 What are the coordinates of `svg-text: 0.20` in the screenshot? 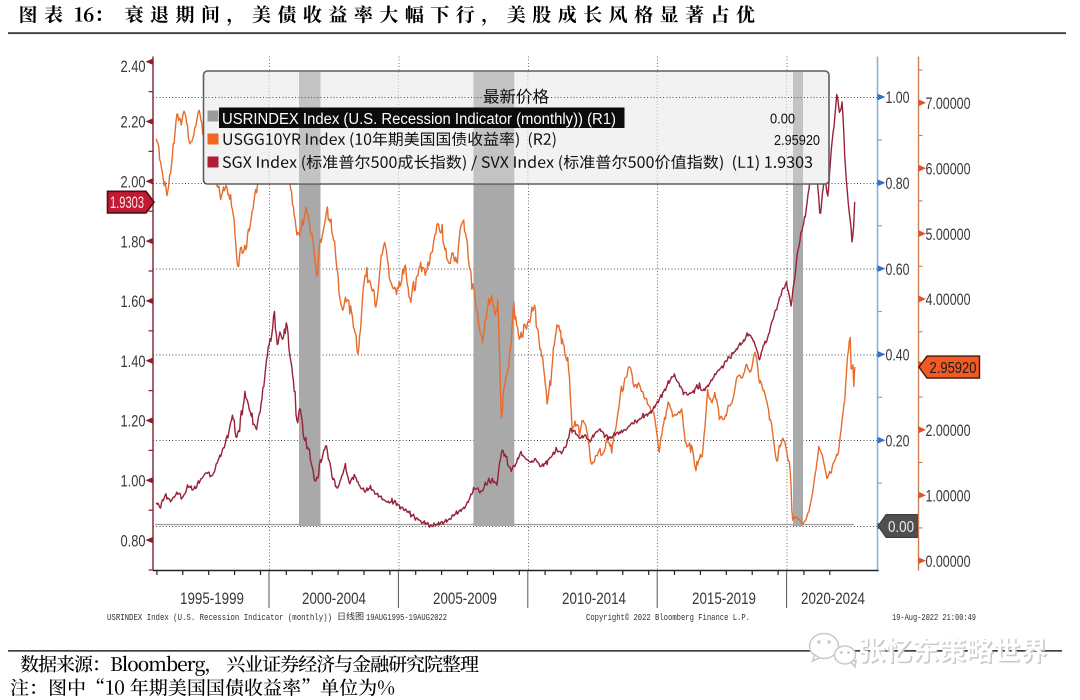 It's located at (898, 440).